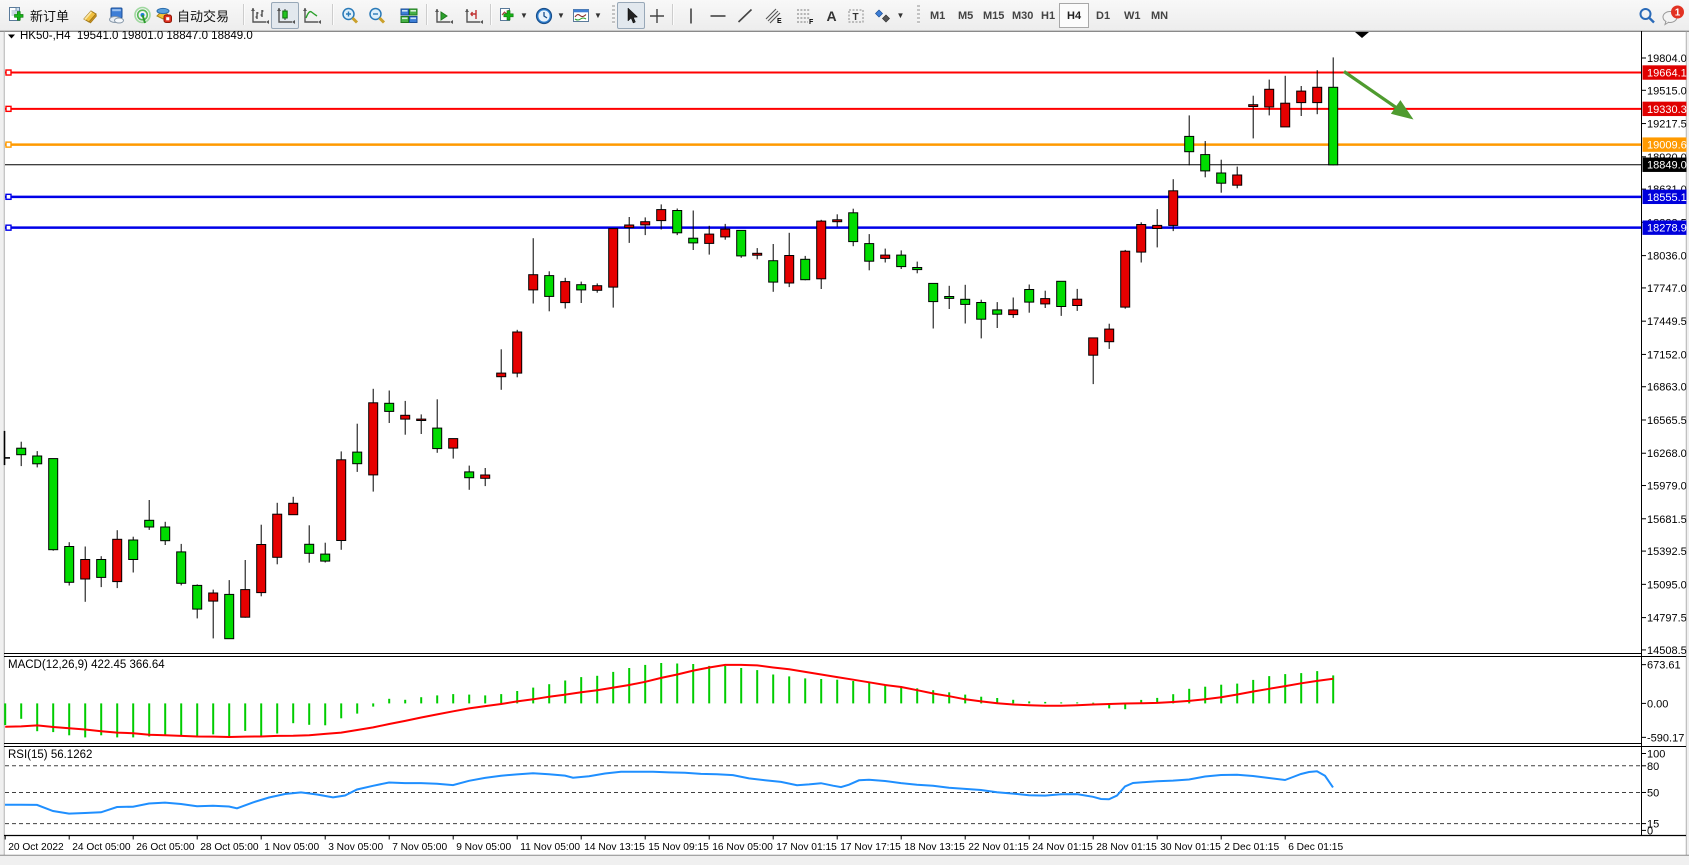 The width and height of the screenshot is (1689, 865). I want to click on price-axis-label: 19515.0, so click(1667, 91).